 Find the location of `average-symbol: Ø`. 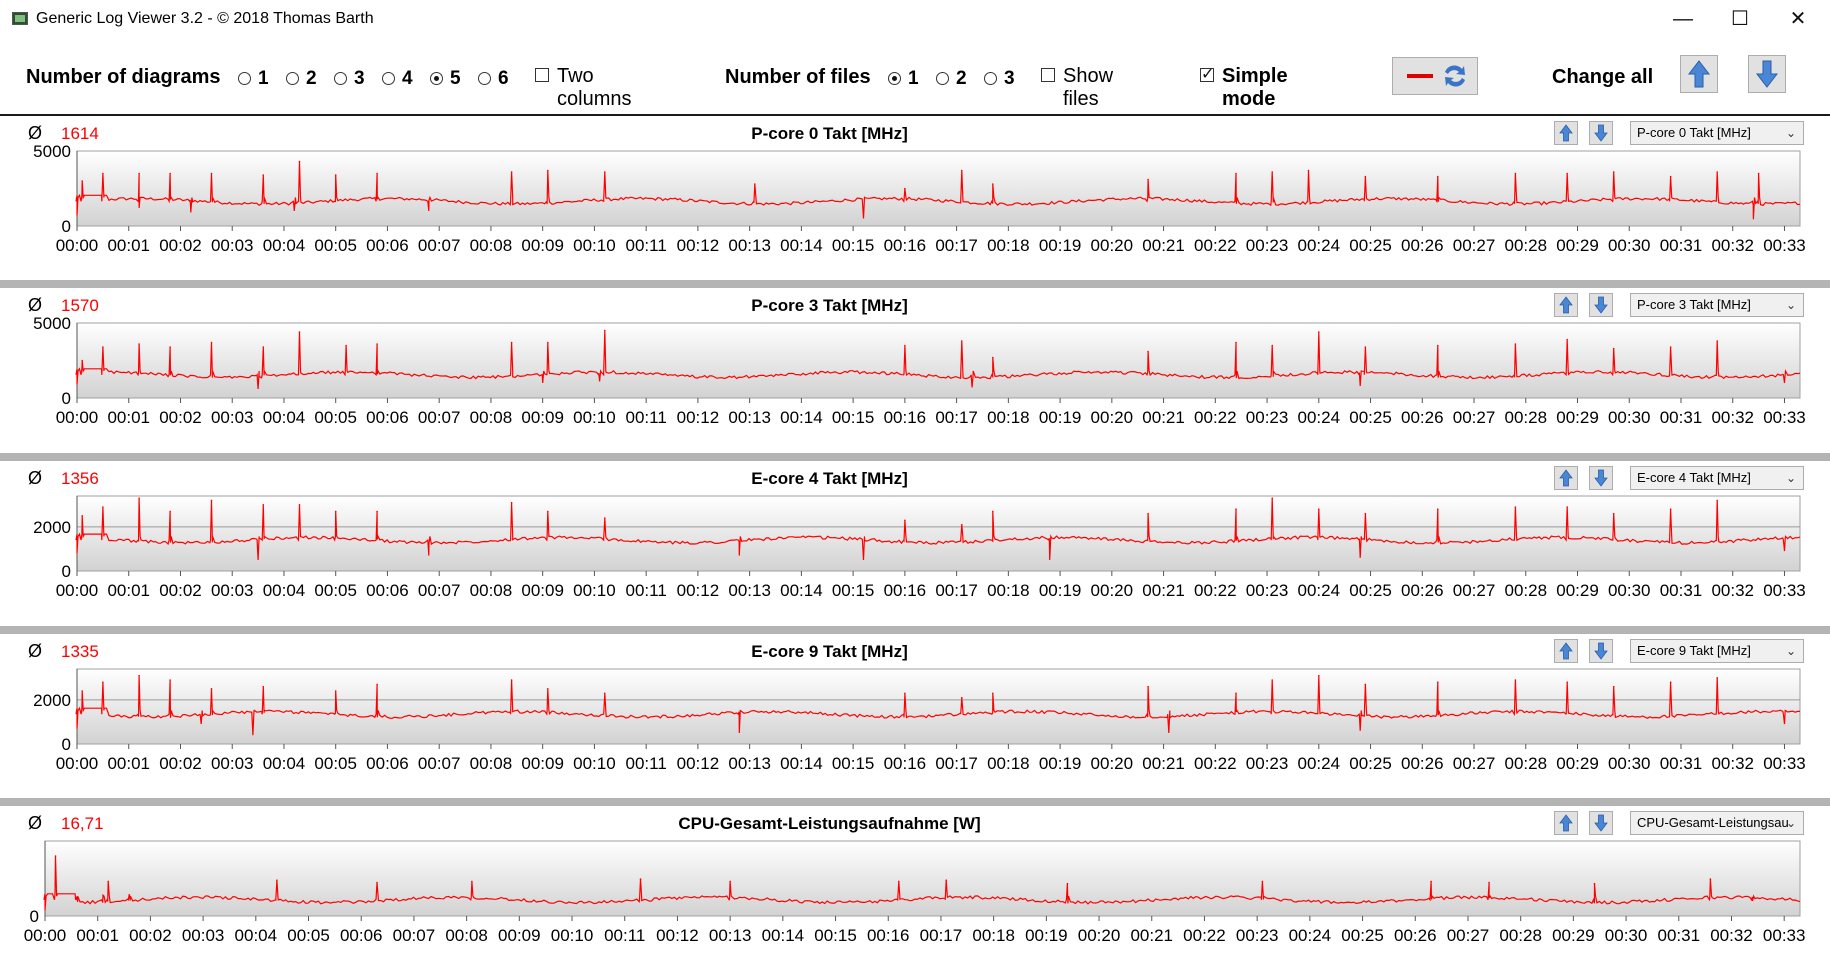

average-symbol: Ø is located at coordinates (35, 305).